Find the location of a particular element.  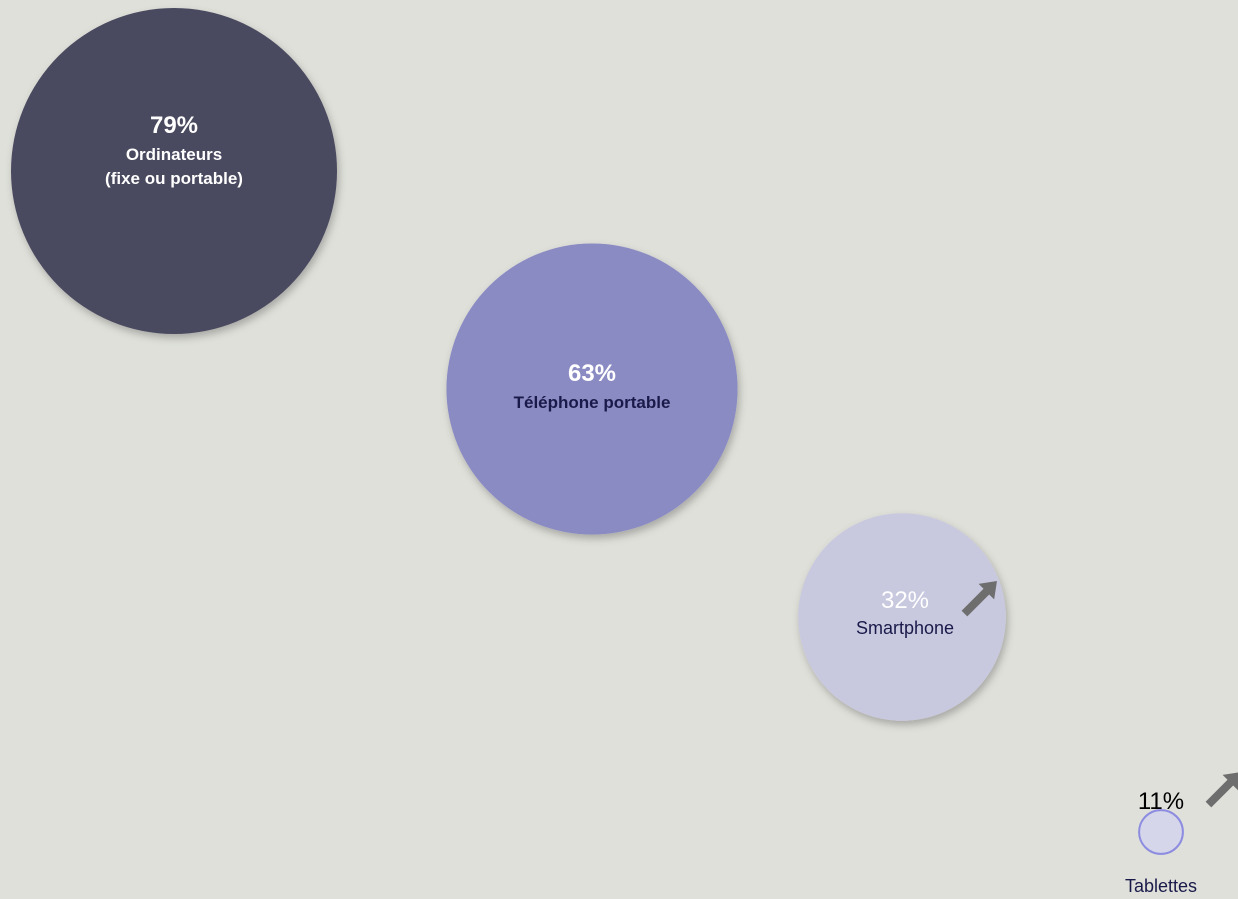

trend-up-arrow-icon-smartphone is located at coordinates (979, 599).